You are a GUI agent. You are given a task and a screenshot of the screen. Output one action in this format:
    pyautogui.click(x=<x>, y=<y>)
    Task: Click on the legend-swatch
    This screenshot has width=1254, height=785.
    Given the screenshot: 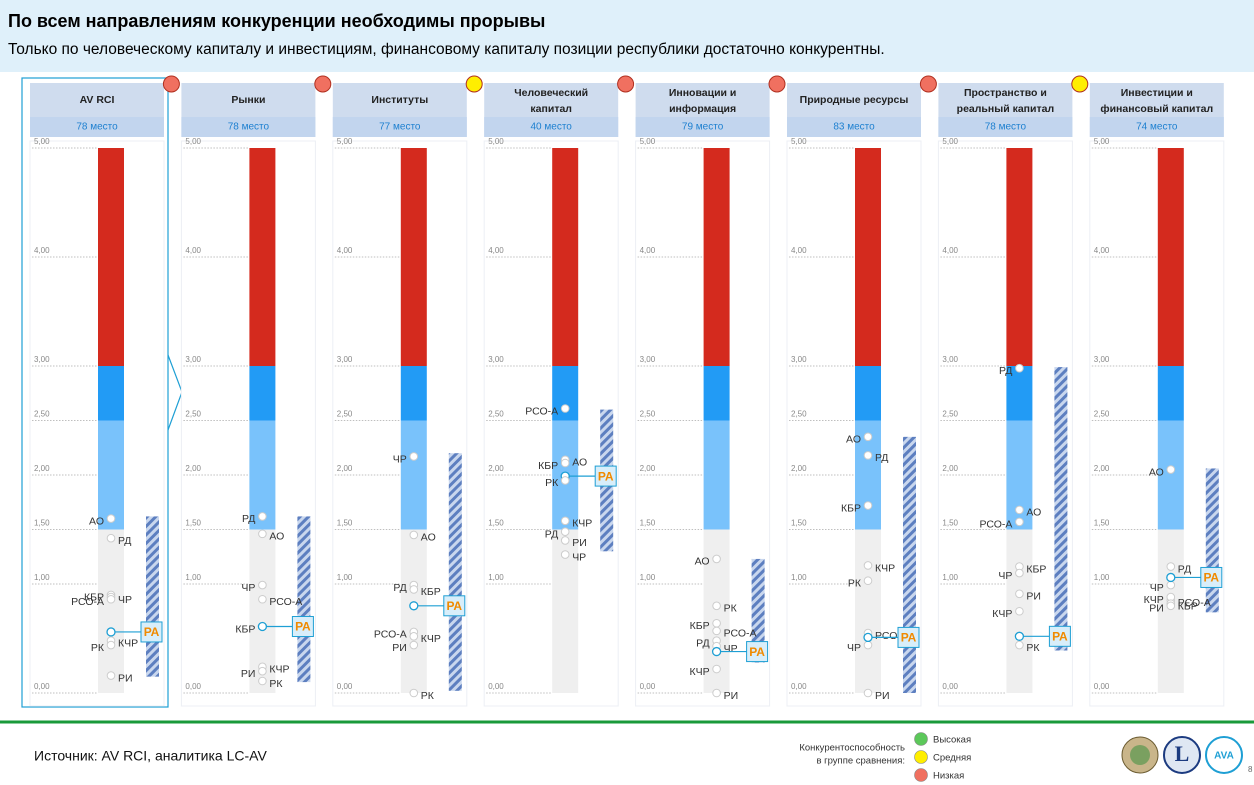 What is the action you would take?
    pyautogui.click(x=921, y=775)
    